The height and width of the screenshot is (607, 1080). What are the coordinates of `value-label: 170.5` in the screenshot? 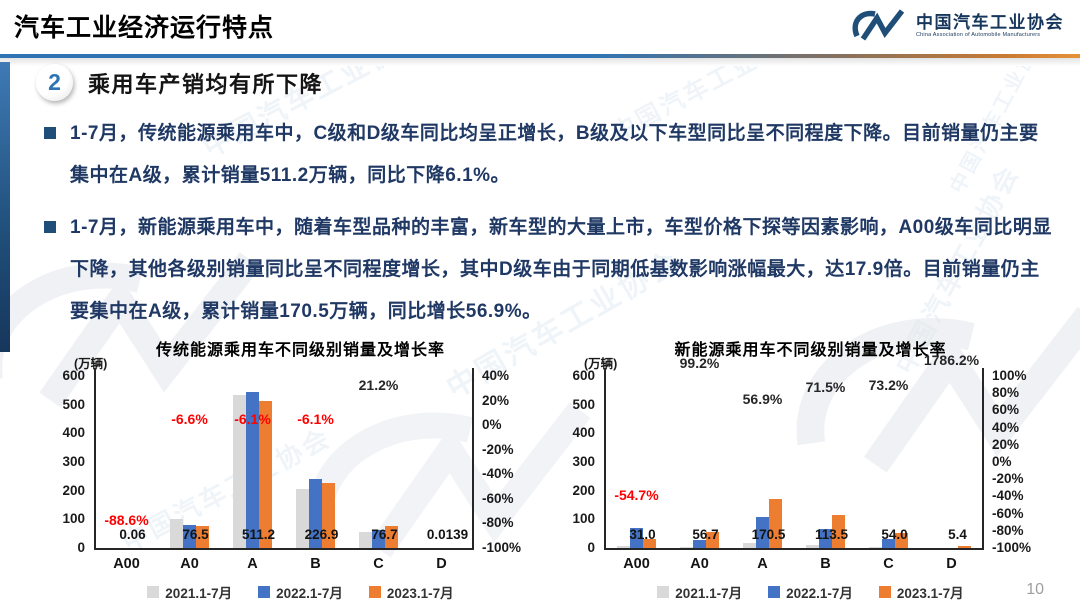 It's located at (768, 534).